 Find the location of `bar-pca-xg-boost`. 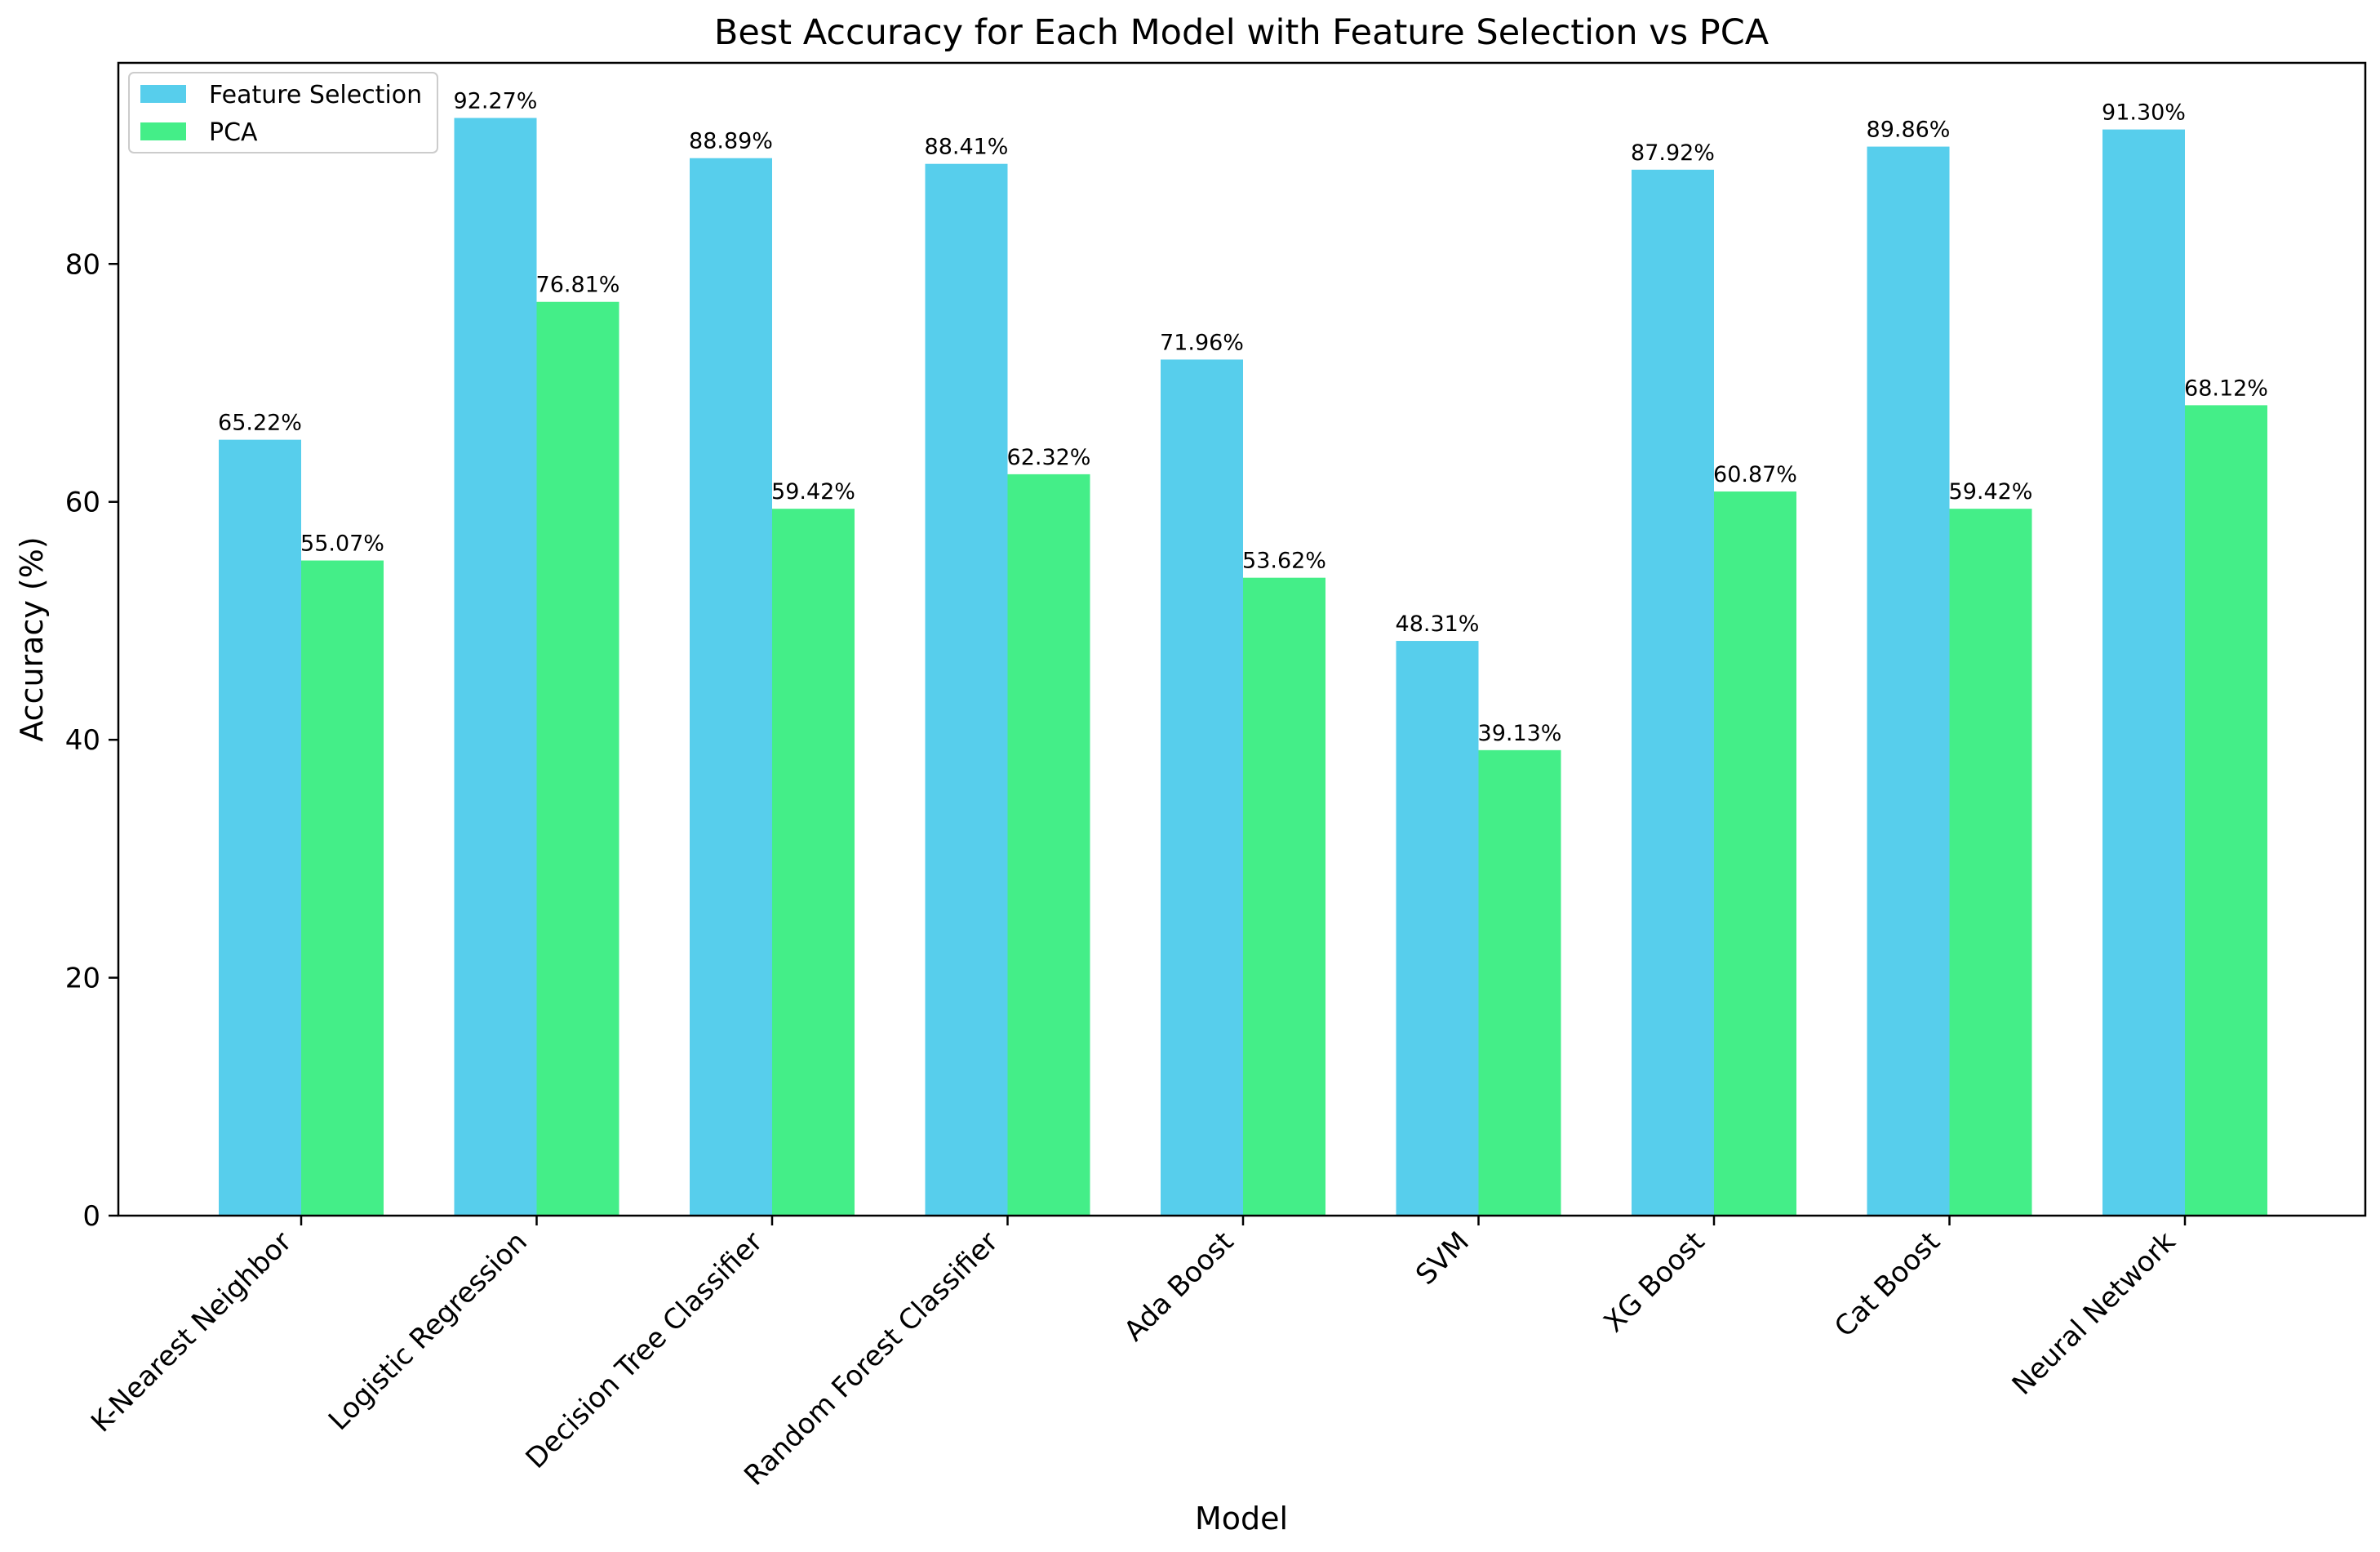

bar-pca-xg-boost is located at coordinates (1755, 853).